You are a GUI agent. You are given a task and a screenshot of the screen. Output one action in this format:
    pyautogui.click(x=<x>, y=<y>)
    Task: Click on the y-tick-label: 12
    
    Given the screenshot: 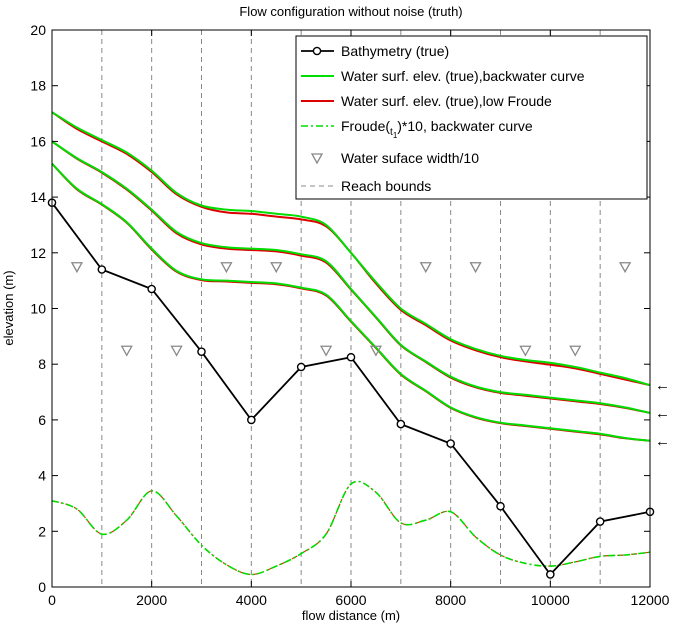 What is the action you would take?
    pyautogui.click(x=38, y=253)
    